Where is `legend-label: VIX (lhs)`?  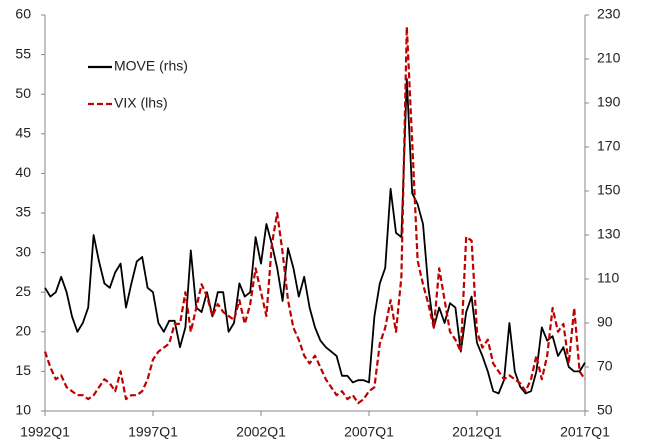
legend-label: VIX (lhs) is located at coordinates (141, 103).